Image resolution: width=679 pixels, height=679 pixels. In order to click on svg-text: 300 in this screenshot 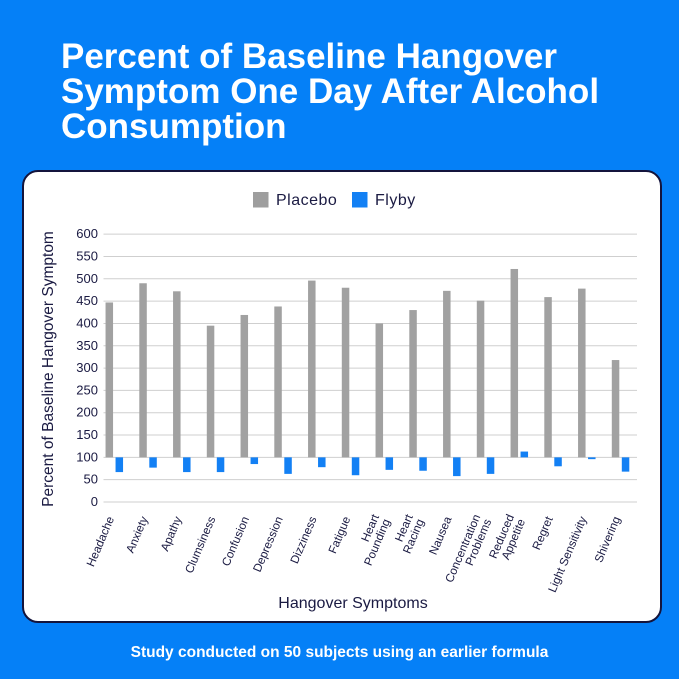, I will do `click(87, 367)`.